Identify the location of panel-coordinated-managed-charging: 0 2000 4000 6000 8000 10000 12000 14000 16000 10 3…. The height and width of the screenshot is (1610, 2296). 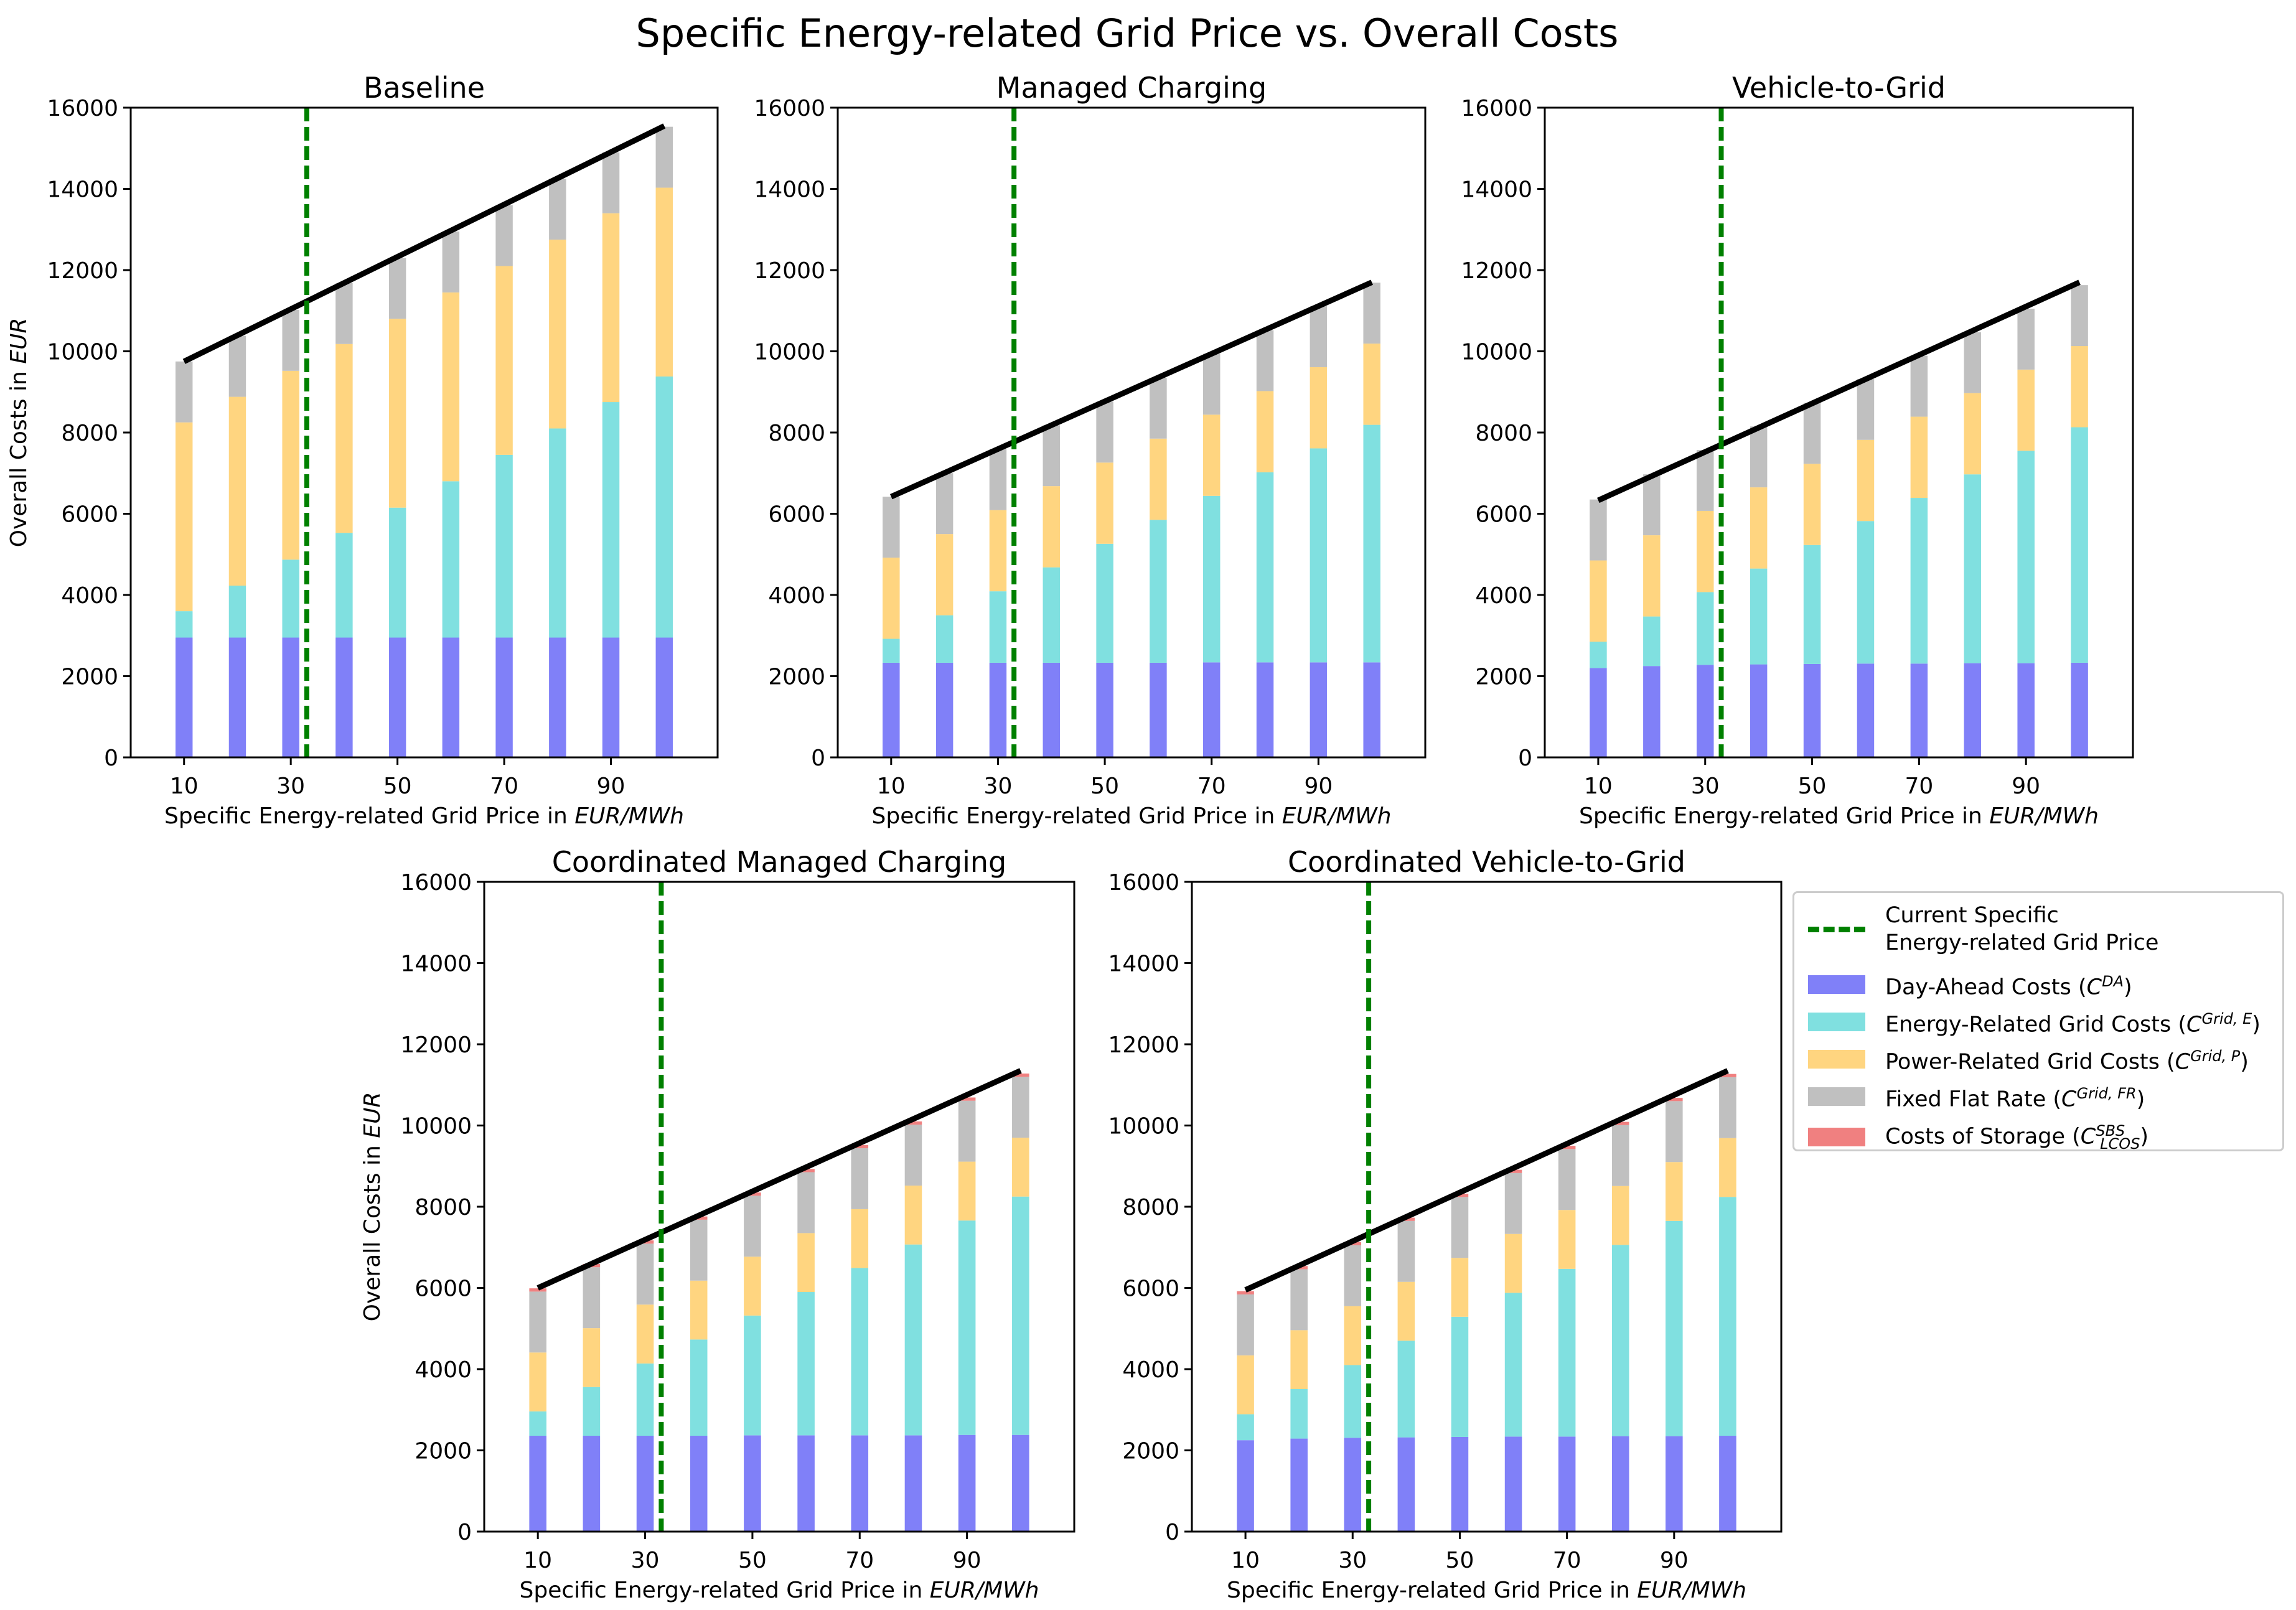
(717, 1224).